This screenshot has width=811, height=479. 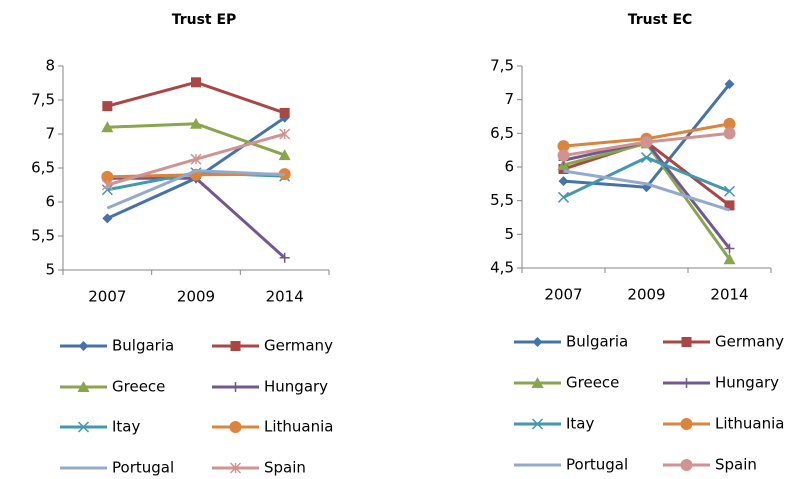 I want to click on y-tick-label: 8, so click(x=50, y=66).